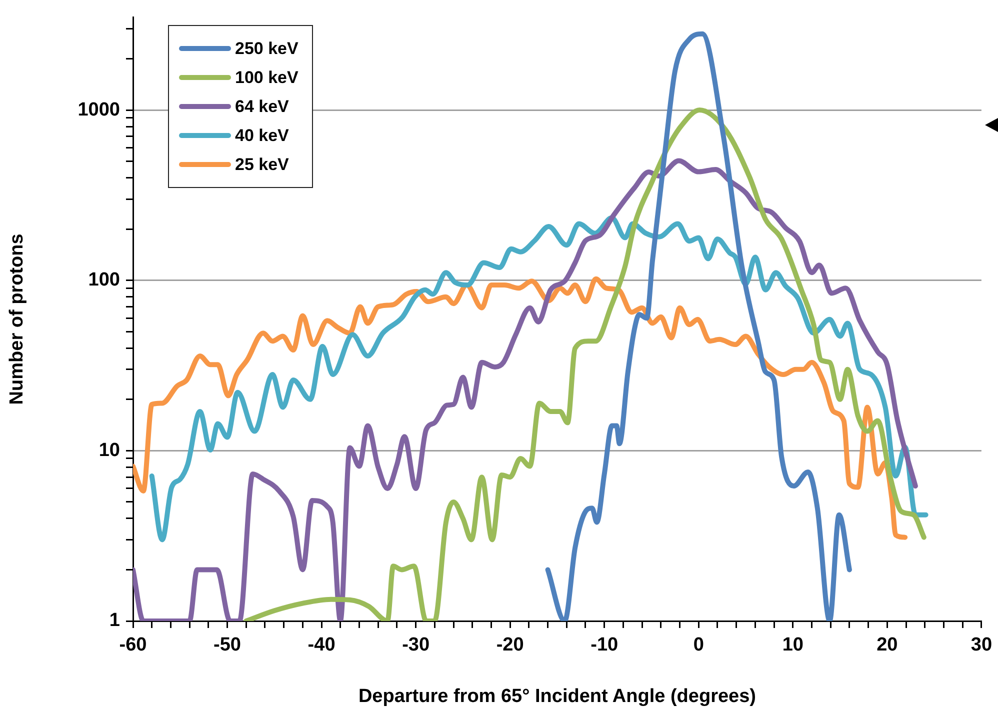 This screenshot has width=998, height=718. I want to click on legend-label: 100 keV, so click(266, 78).